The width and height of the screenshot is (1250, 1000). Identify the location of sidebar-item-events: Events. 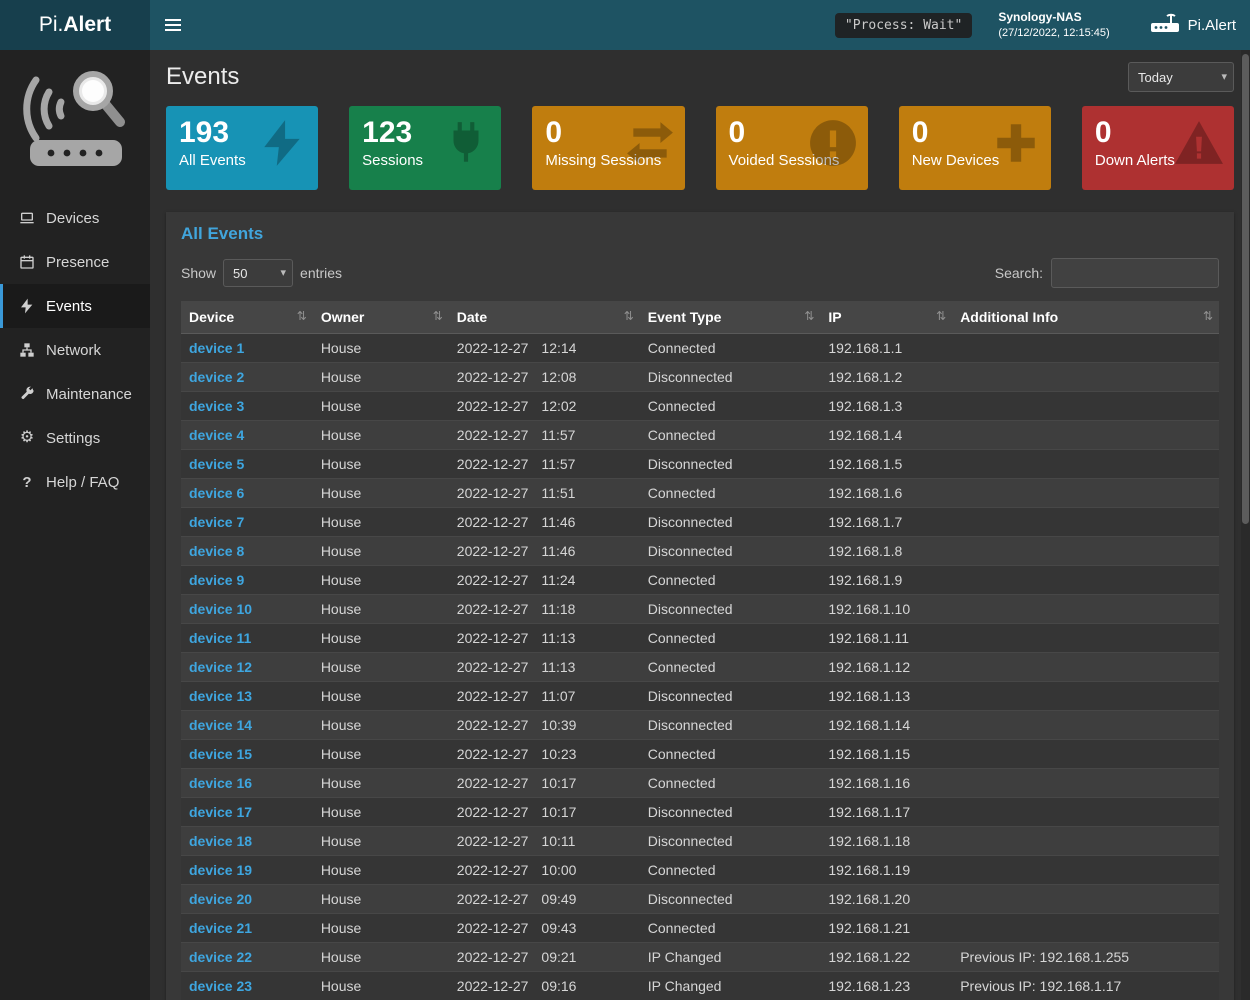
(75, 306).